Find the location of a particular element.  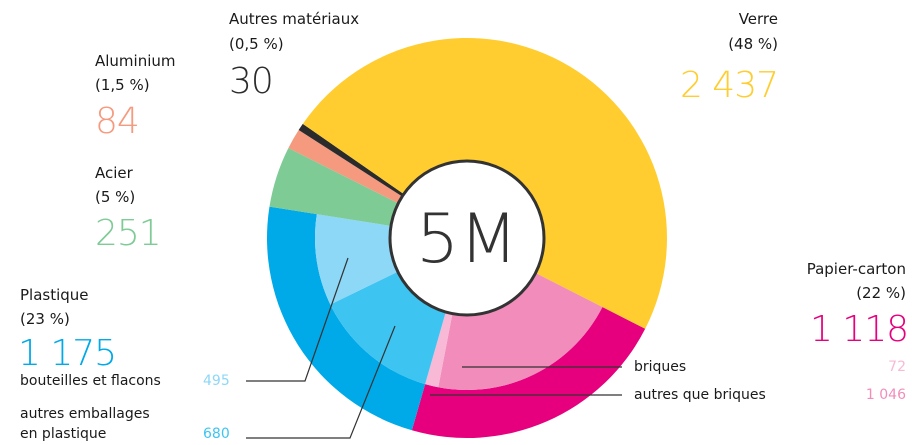

part-name: bouteilles et flacons is located at coordinates (90, 381).